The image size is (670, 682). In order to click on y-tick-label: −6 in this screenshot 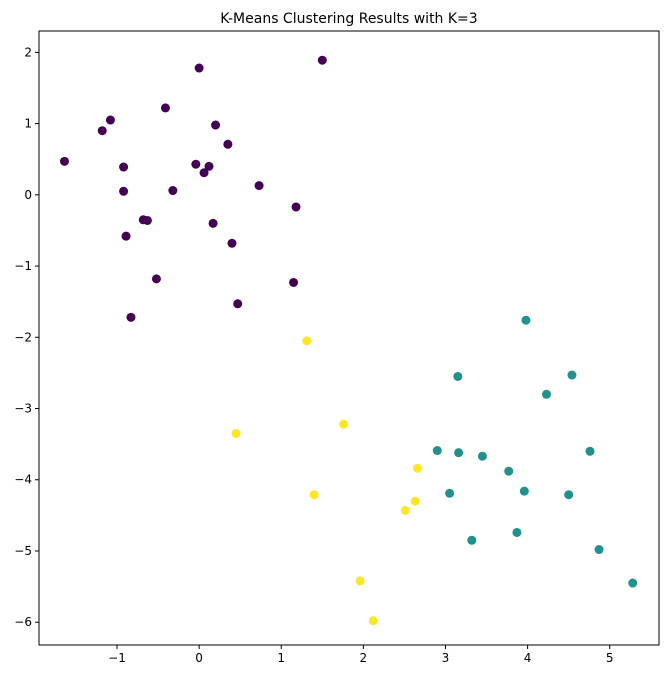, I will do `click(23, 622)`.